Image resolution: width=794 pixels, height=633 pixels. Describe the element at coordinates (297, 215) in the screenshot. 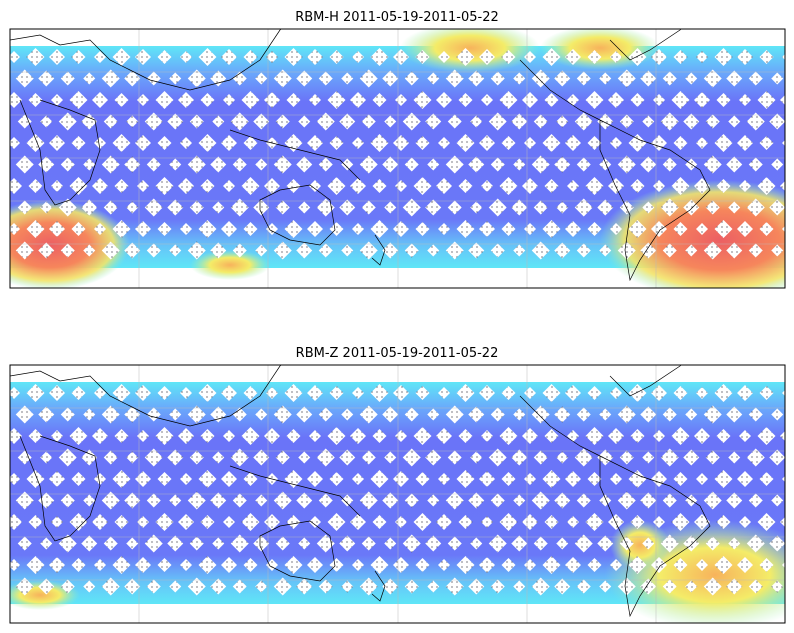

I see `coastline` at that location.